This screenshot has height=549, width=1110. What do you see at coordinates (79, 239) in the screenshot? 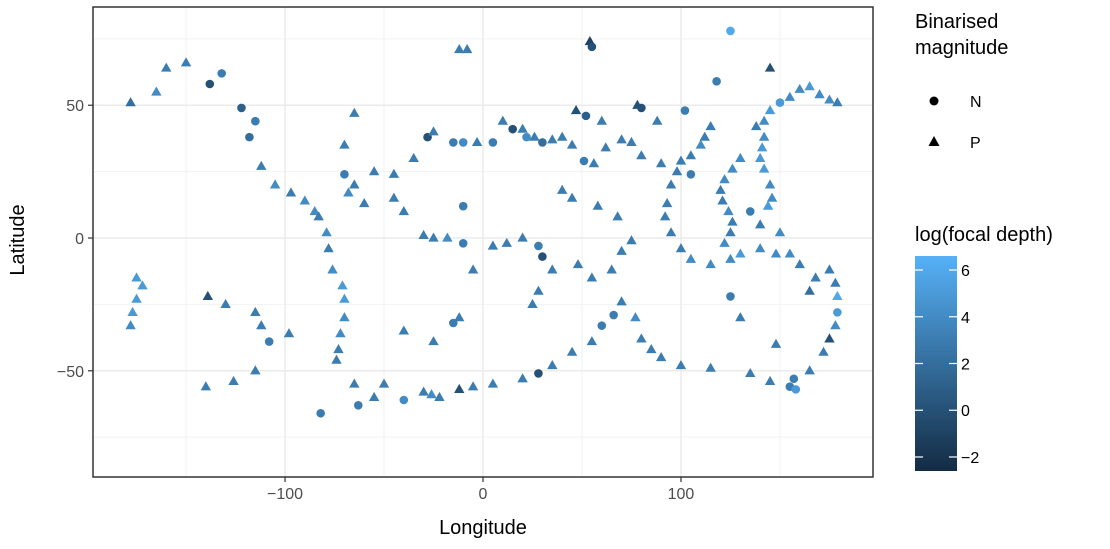
I see `y-tick-label: 0` at bounding box center [79, 239].